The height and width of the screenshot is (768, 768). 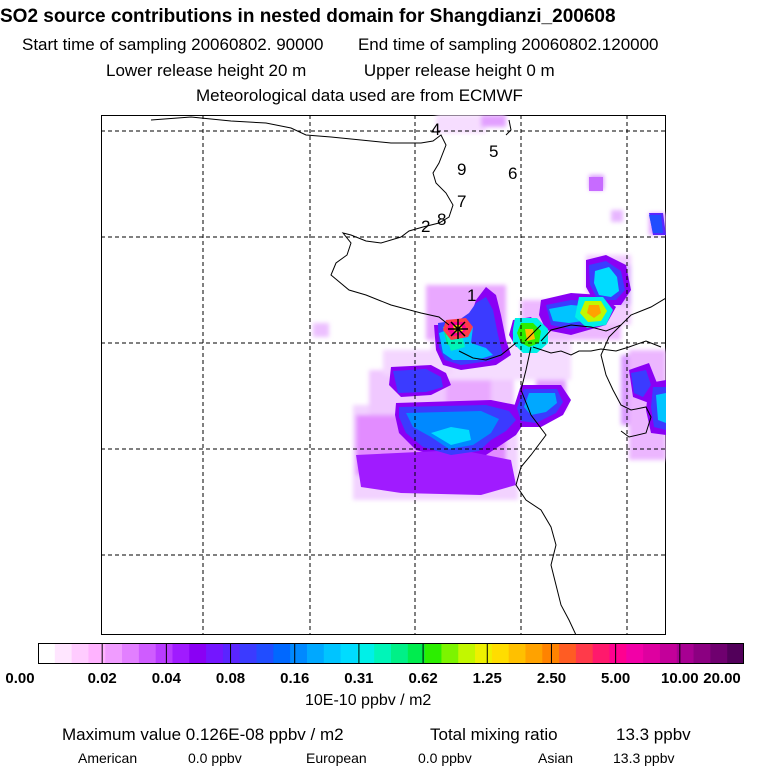 What do you see at coordinates (166, 678) in the screenshot?
I see `colorbar-tick-label: 0.04` at bounding box center [166, 678].